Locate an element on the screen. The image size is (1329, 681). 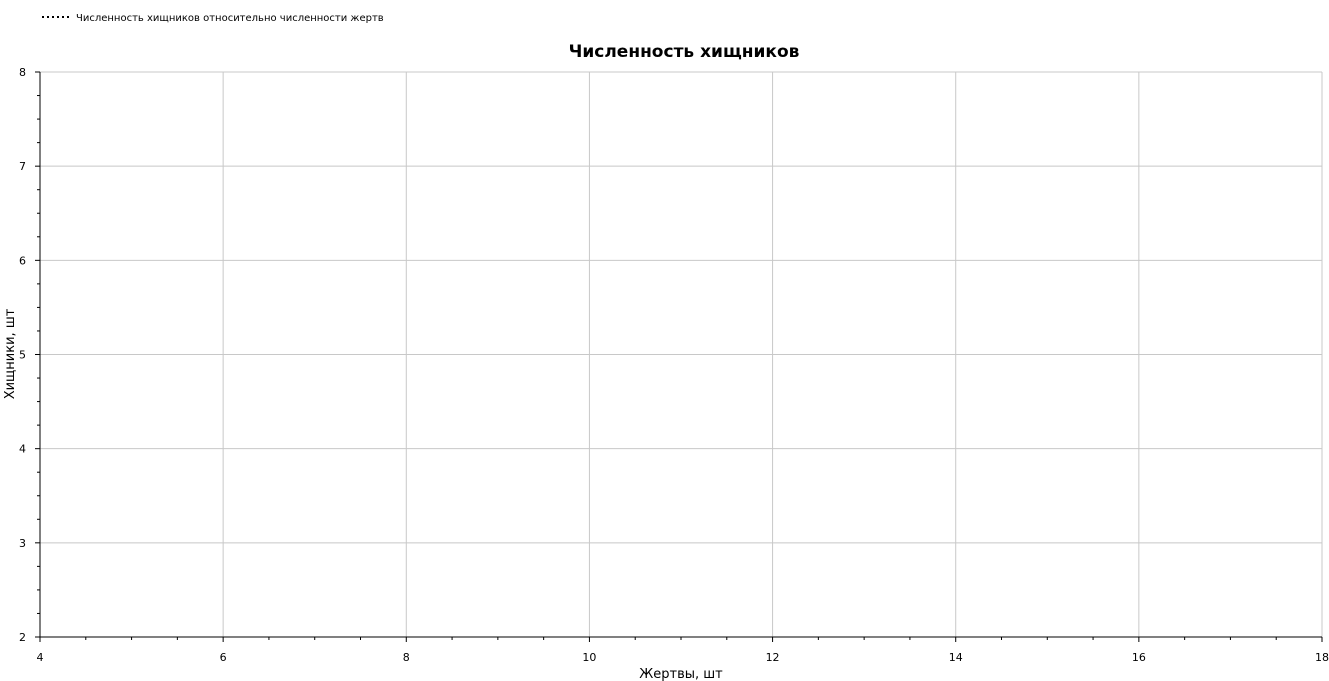
x-axis-ticks: 4 6 8 10 12 14 16 18 is located at coordinates (683, 650).